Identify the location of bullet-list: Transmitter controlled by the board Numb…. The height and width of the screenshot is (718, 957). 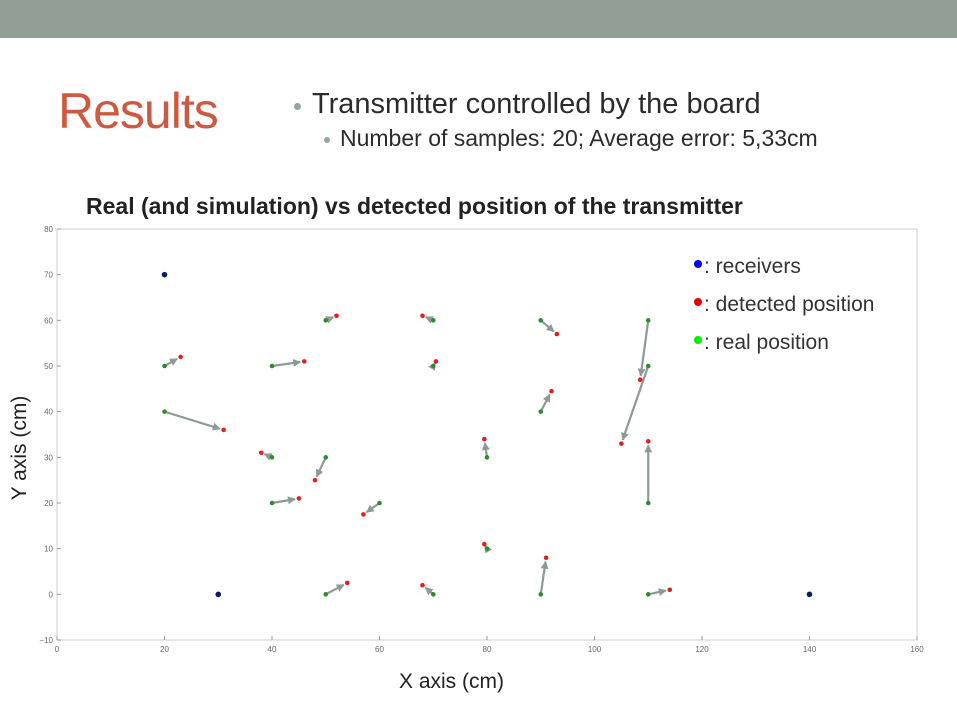
(555, 120).